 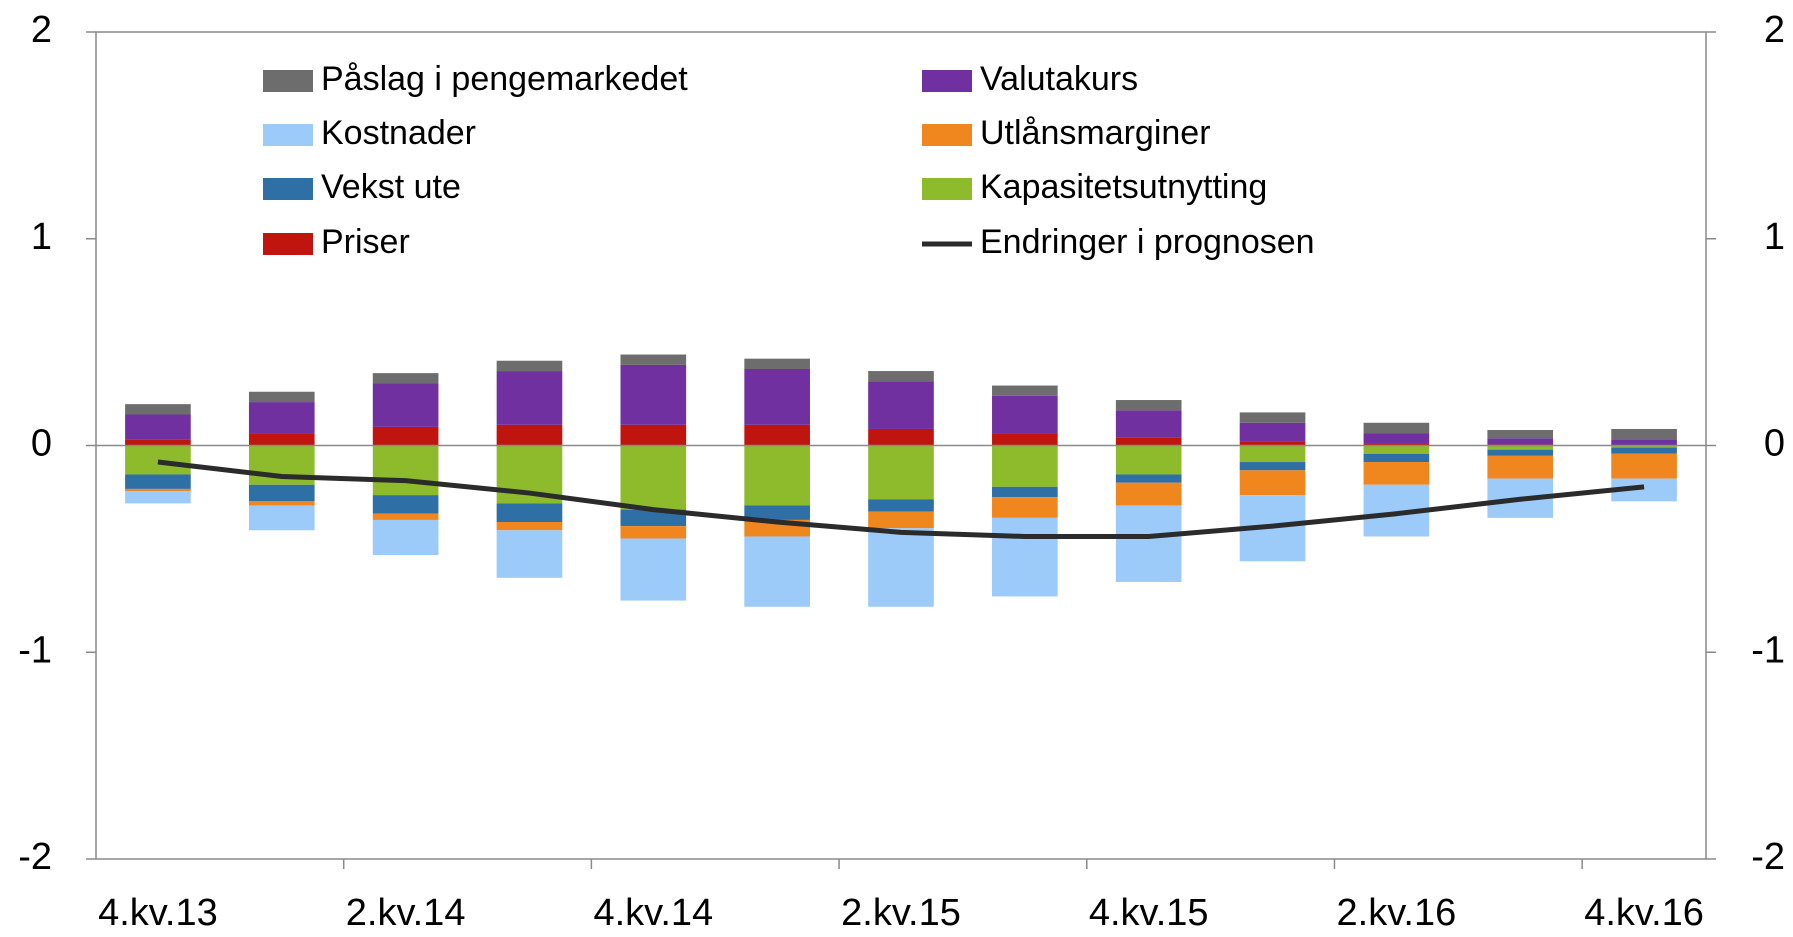 I want to click on y2-tick-label: -1, so click(x=1768, y=650).